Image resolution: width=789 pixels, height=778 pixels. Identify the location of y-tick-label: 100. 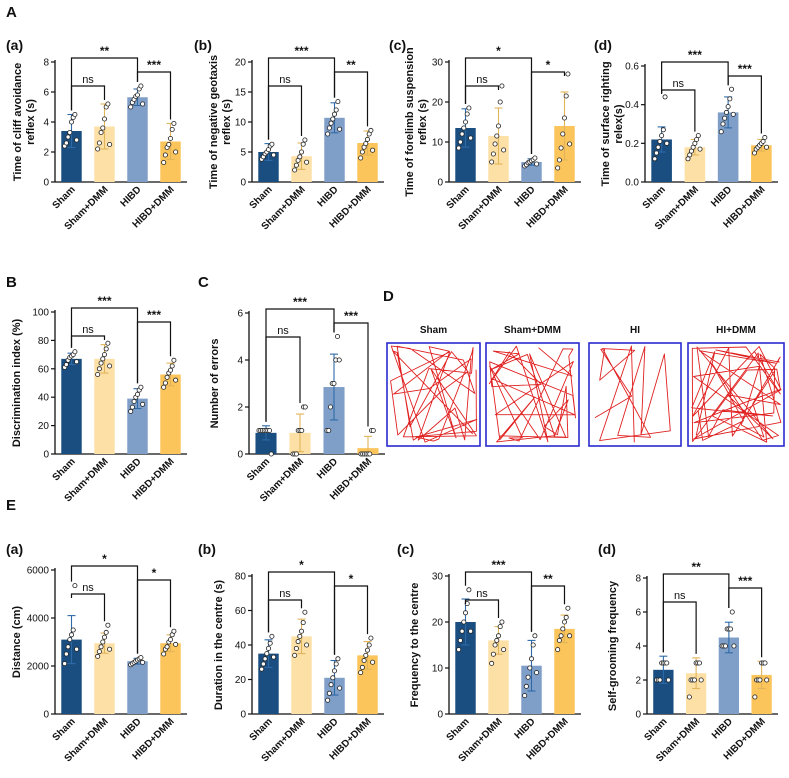
(40, 313).